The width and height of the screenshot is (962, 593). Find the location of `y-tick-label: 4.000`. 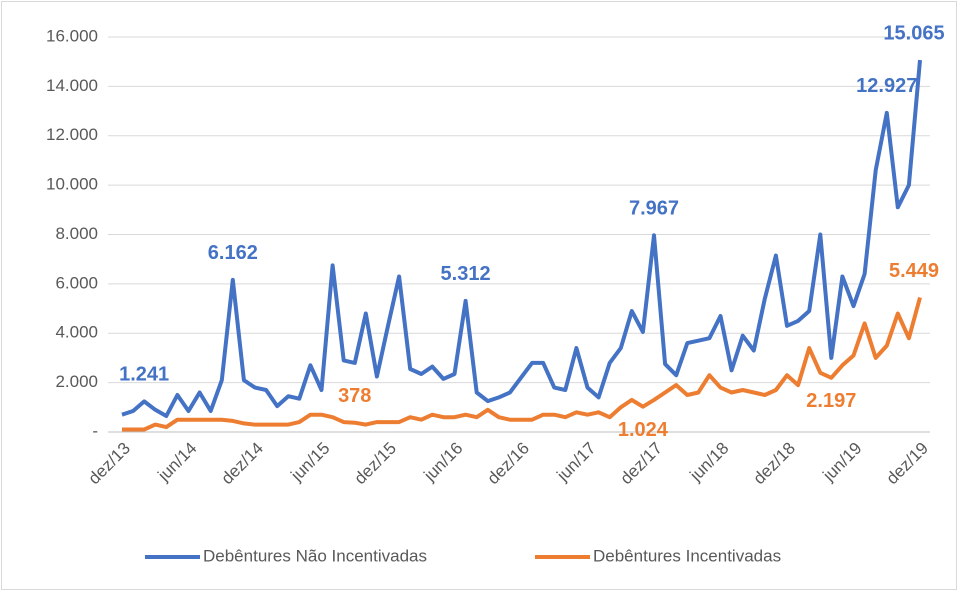

y-tick-label: 4.000 is located at coordinates (76, 332).